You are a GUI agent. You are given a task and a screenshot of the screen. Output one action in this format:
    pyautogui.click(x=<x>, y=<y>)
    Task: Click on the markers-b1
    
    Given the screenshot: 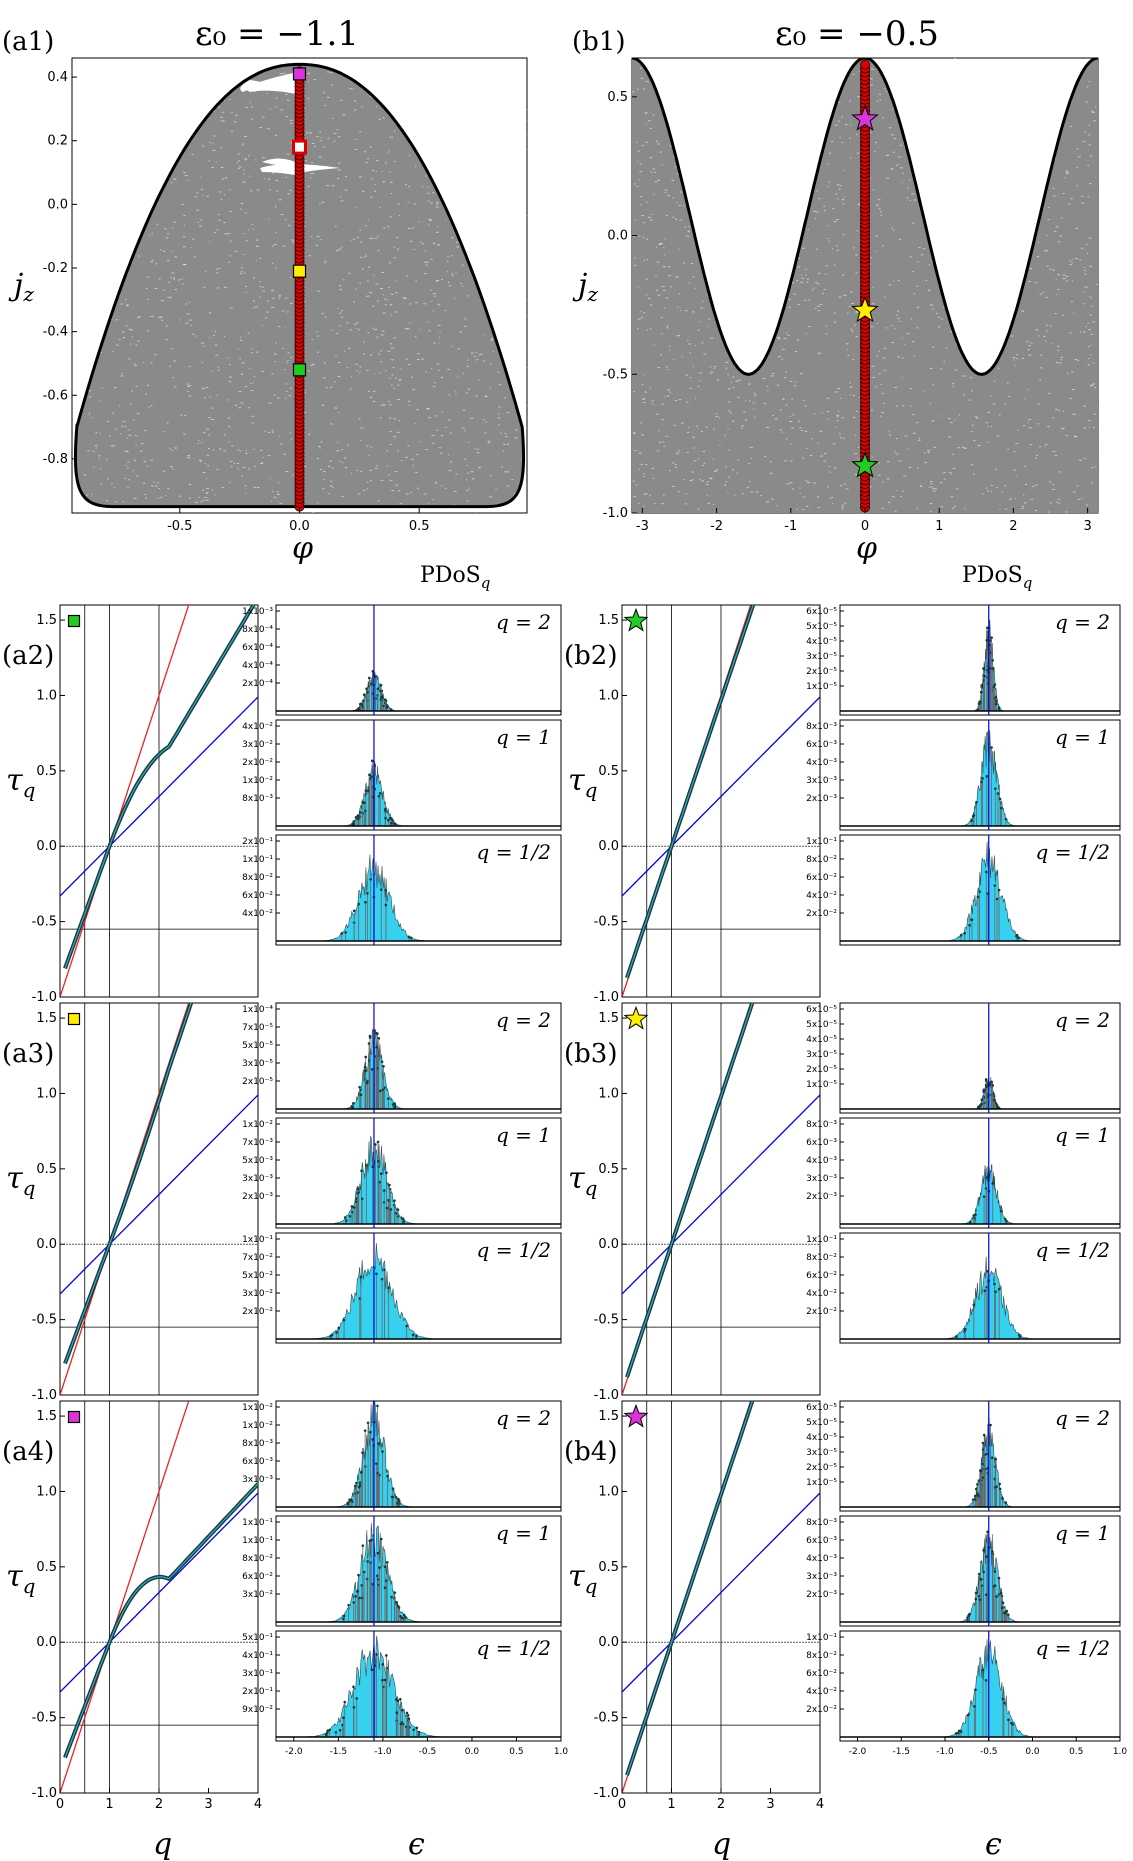 What is the action you would take?
    pyautogui.click(x=865, y=291)
    